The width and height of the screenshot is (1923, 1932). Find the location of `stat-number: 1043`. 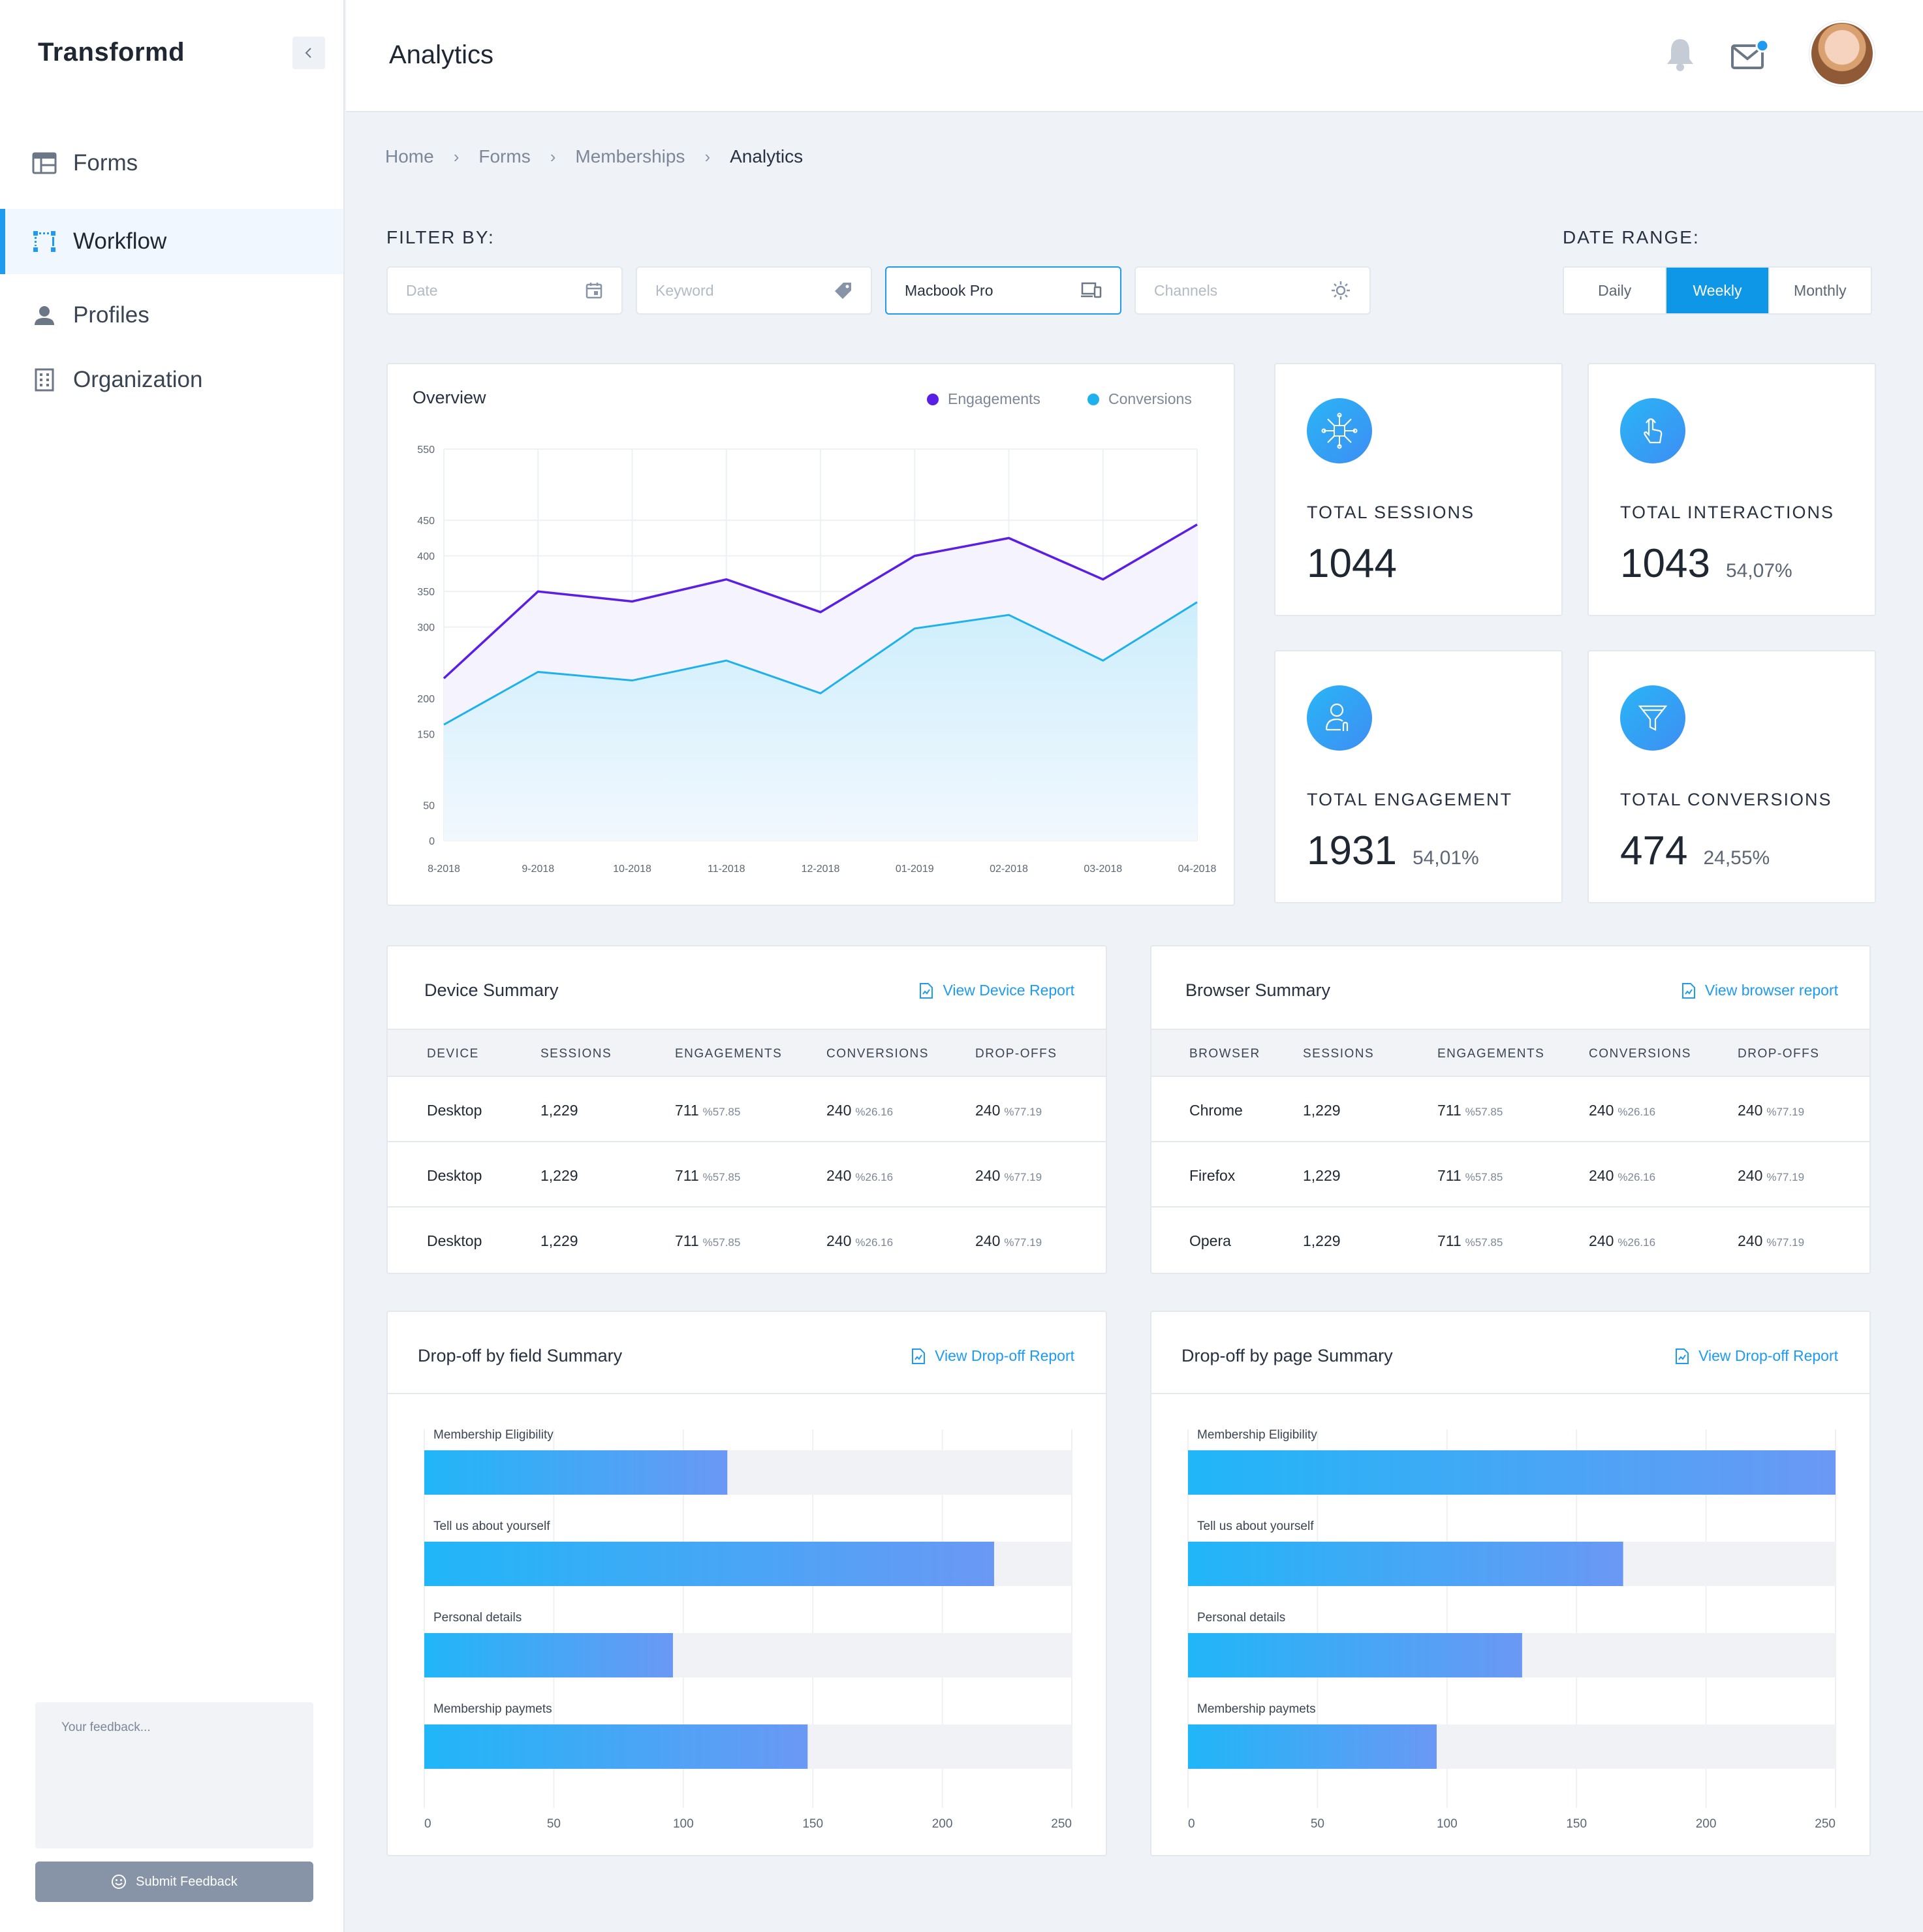

stat-number: 1043 is located at coordinates (1665, 563).